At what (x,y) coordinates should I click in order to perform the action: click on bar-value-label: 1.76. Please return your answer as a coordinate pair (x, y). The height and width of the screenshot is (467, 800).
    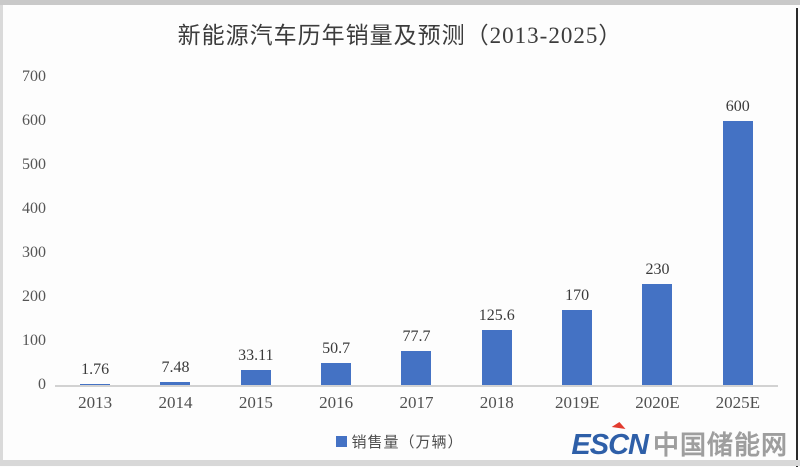
    Looking at the image, I should click on (95, 369).